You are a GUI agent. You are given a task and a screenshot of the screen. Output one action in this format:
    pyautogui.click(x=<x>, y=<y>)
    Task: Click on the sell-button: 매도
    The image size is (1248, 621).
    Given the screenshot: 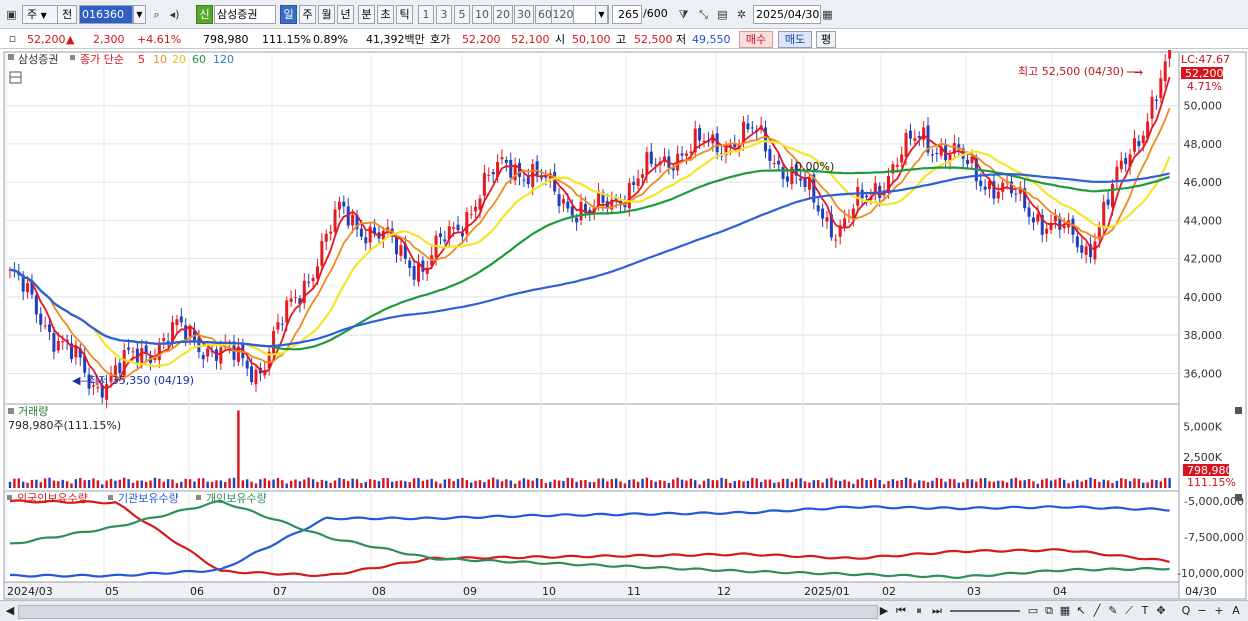 What is the action you would take?
    pyautogui.click(x=795, y=39)
    